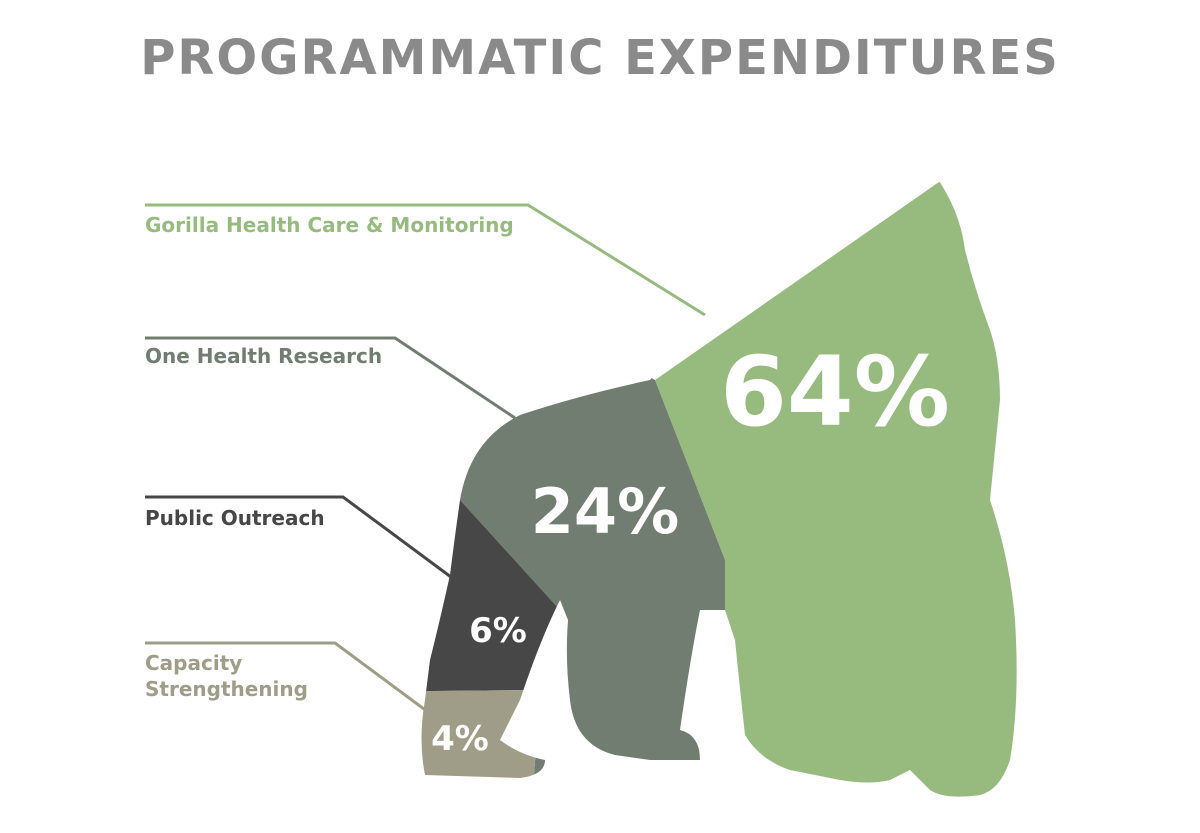 The width and height of the screenshot is (1200, 833). What do you see at coordinates (329, 225) in the screenshot?
I see `legend-label-gorilla-health: Gorilla Health Care & Monitoring` at bounding box center [329, 225].